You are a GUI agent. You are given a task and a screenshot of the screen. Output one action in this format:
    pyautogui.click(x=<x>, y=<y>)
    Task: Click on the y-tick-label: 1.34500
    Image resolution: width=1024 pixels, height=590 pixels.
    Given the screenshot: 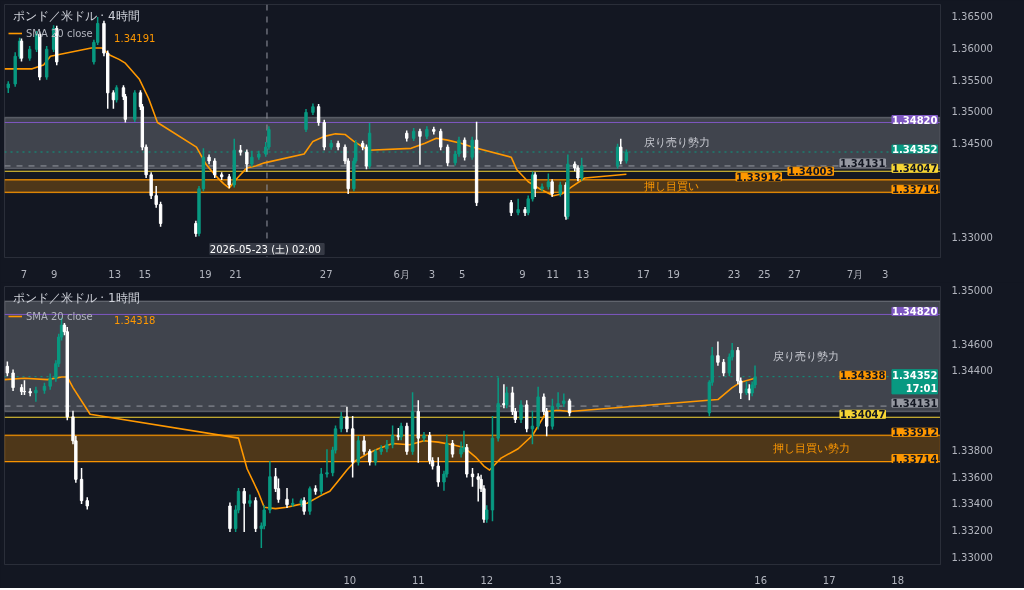 What is the action you would take?
    pyautogui.click(x=972, y=143)
    